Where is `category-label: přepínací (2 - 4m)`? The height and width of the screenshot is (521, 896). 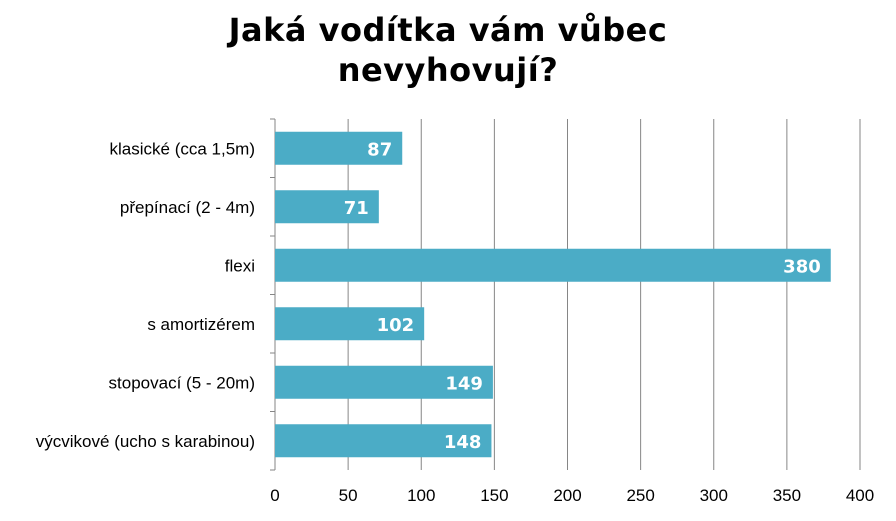
category-label: přepínací (2 - 4m) is located at coordinates (187, 207).